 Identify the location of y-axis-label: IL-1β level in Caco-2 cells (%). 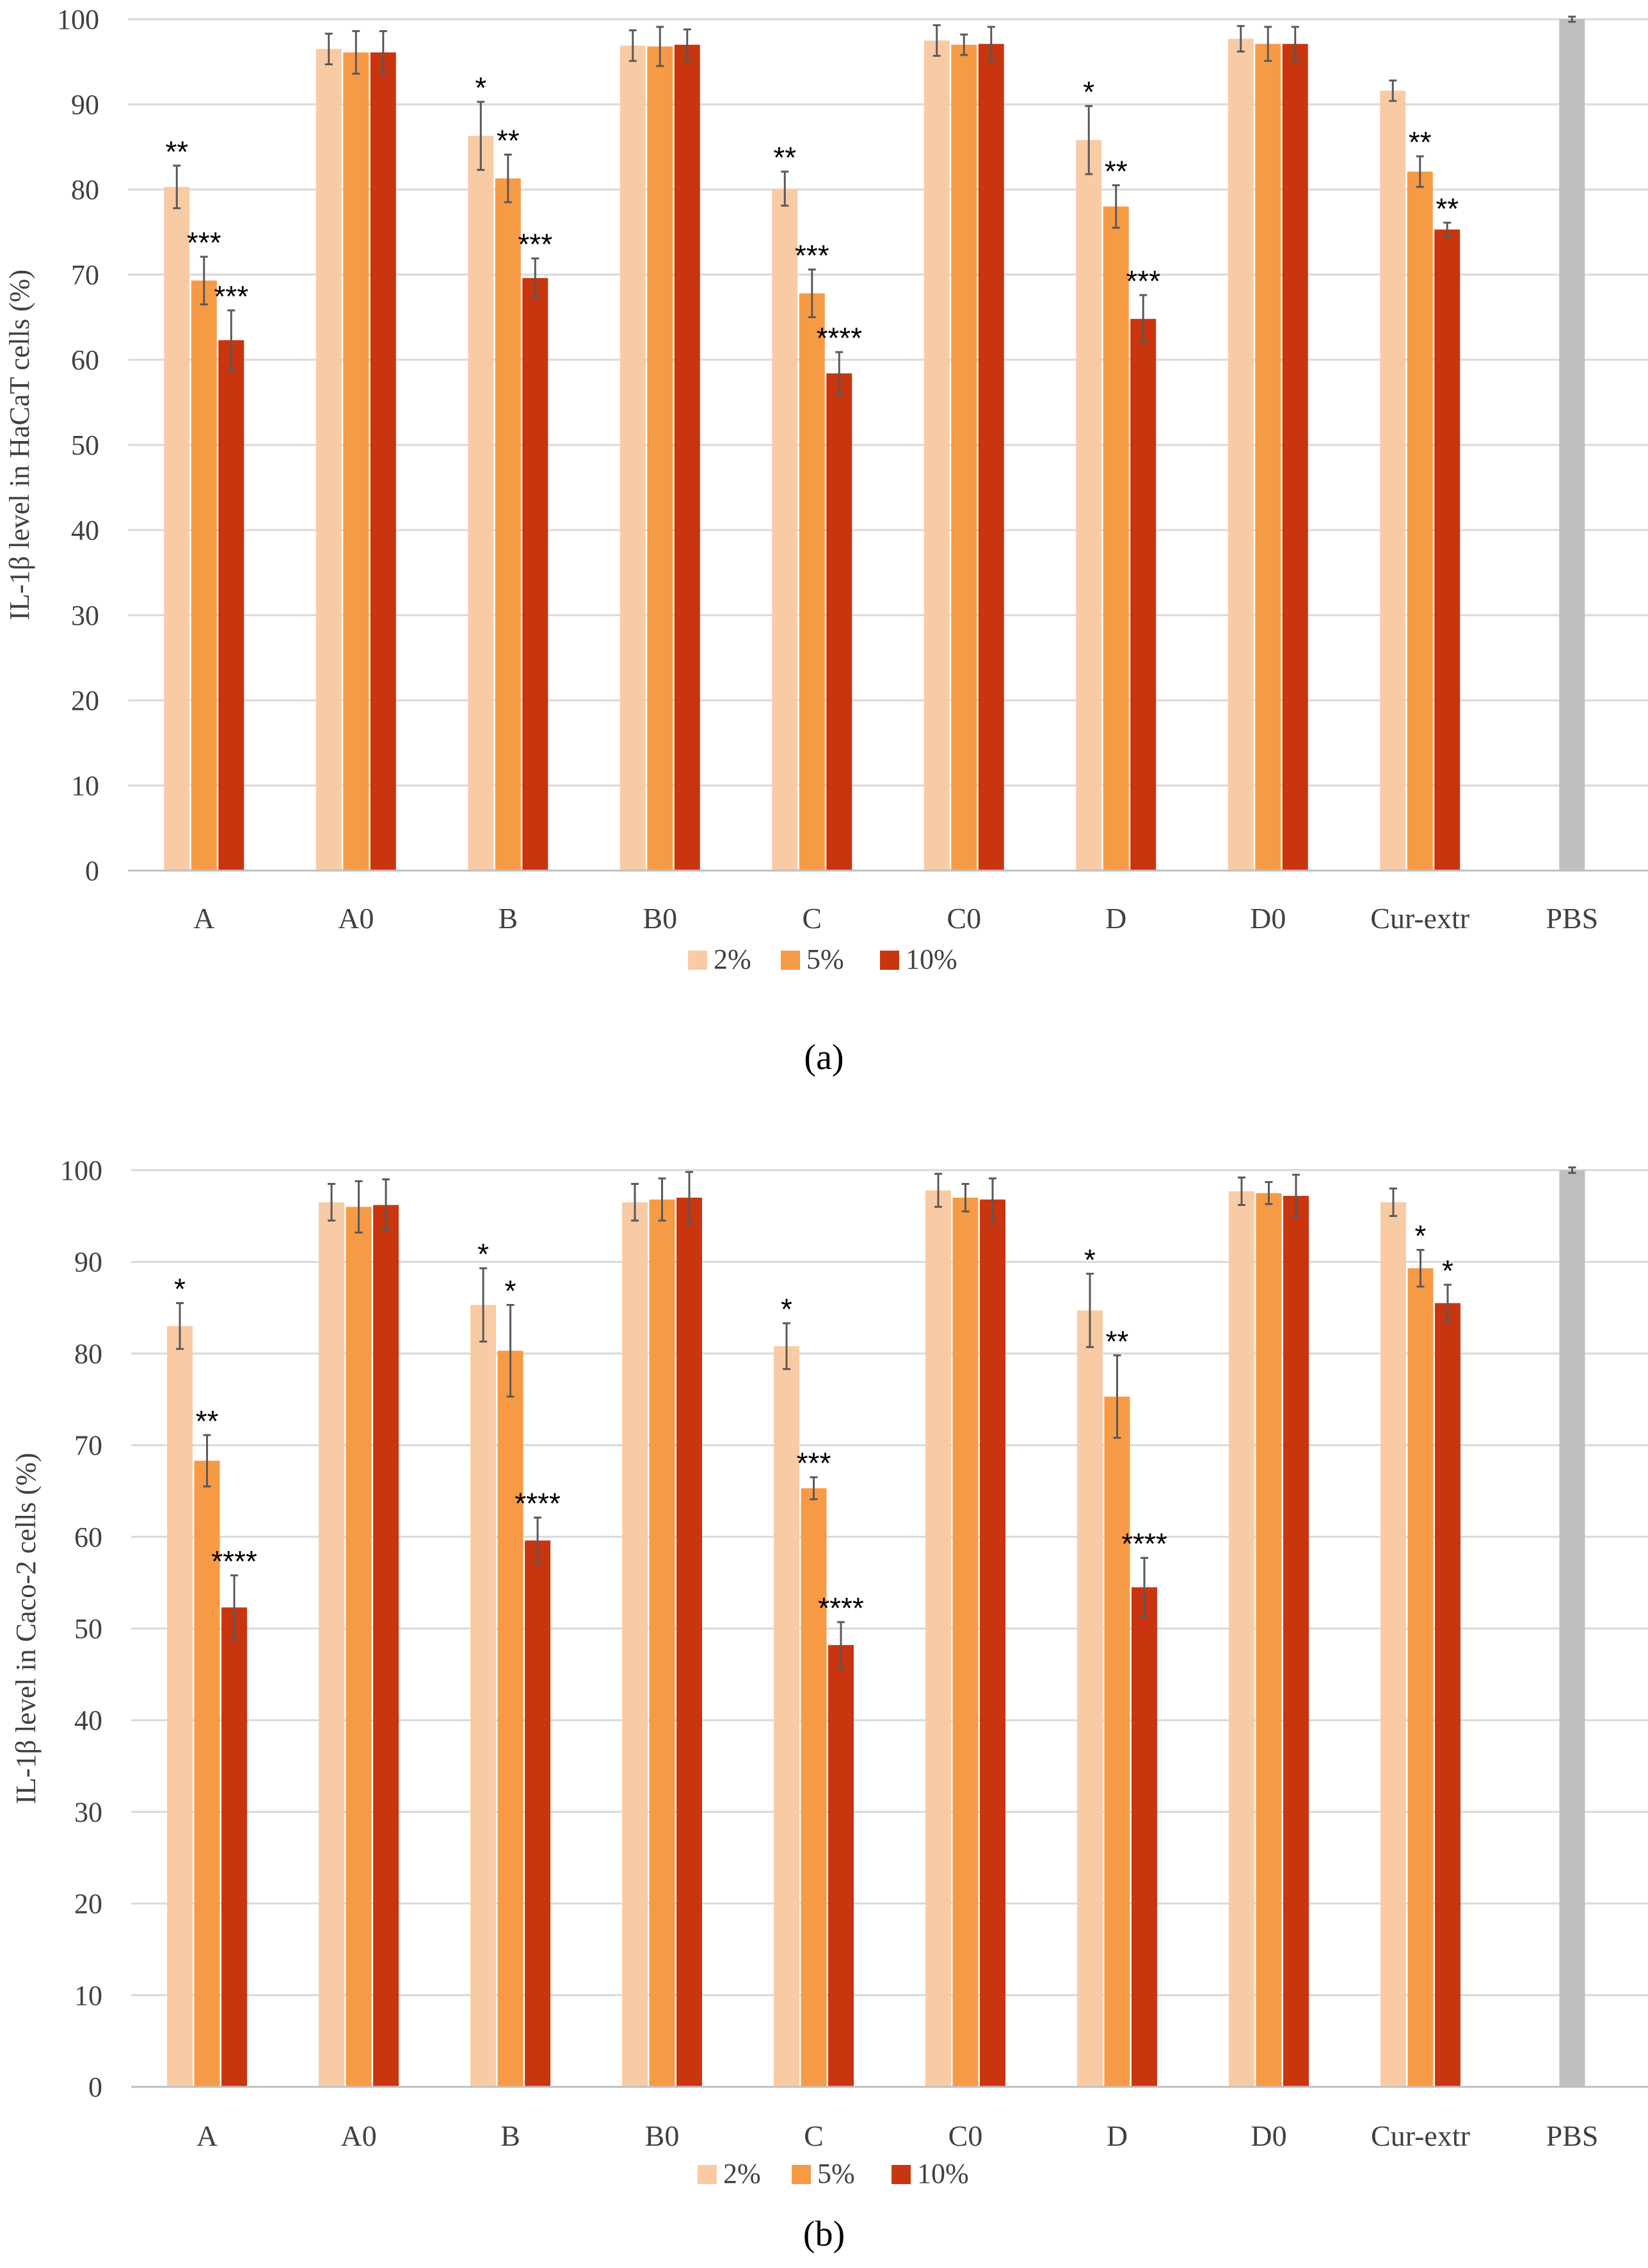
(26, 1629).